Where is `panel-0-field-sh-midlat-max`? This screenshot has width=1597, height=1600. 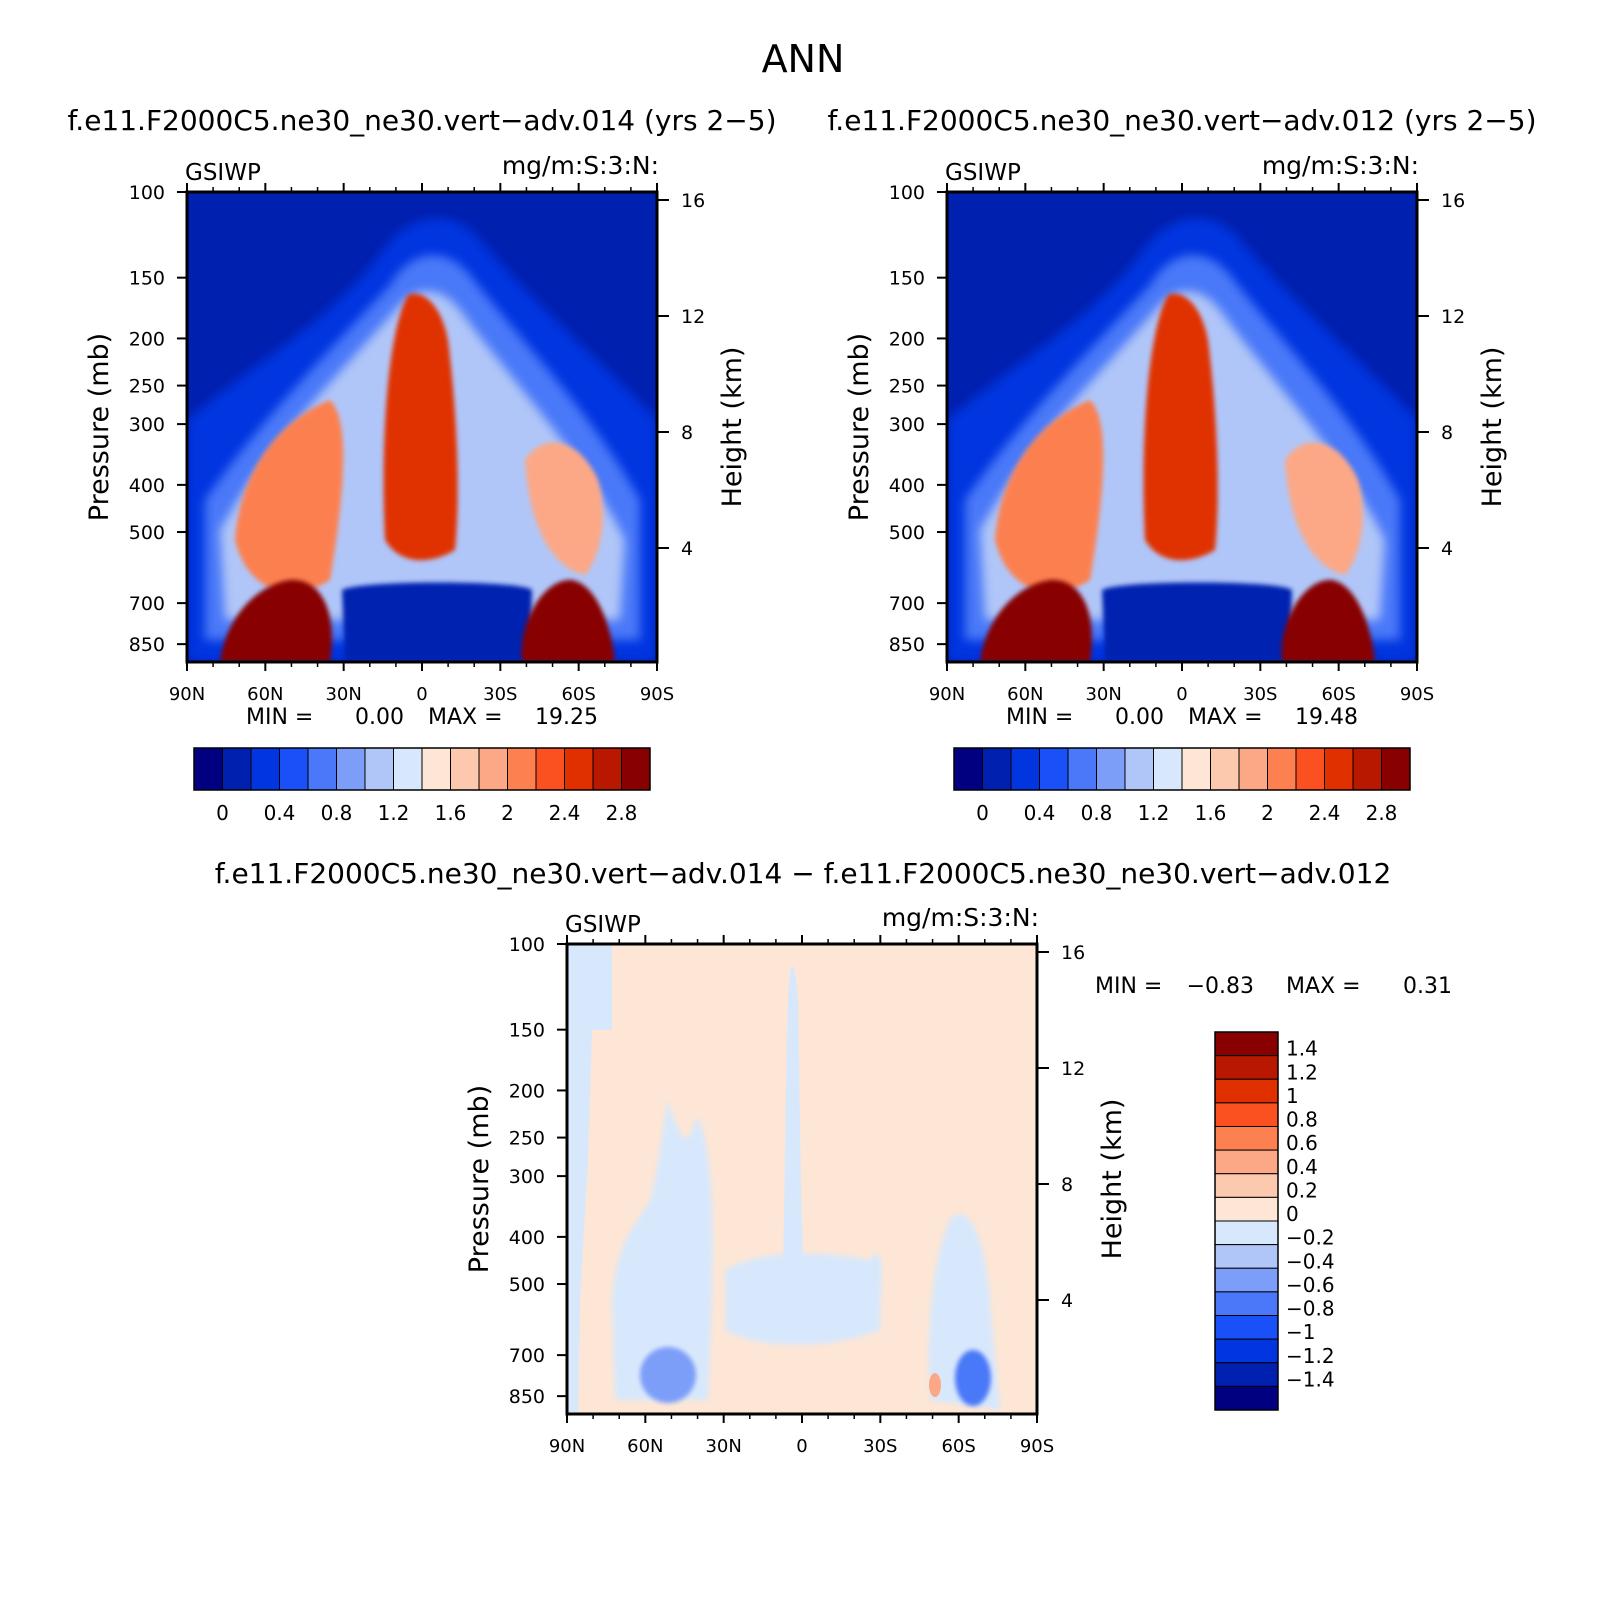
panel-0-field-sh-midlat-max is located at coordinates (564, 508).